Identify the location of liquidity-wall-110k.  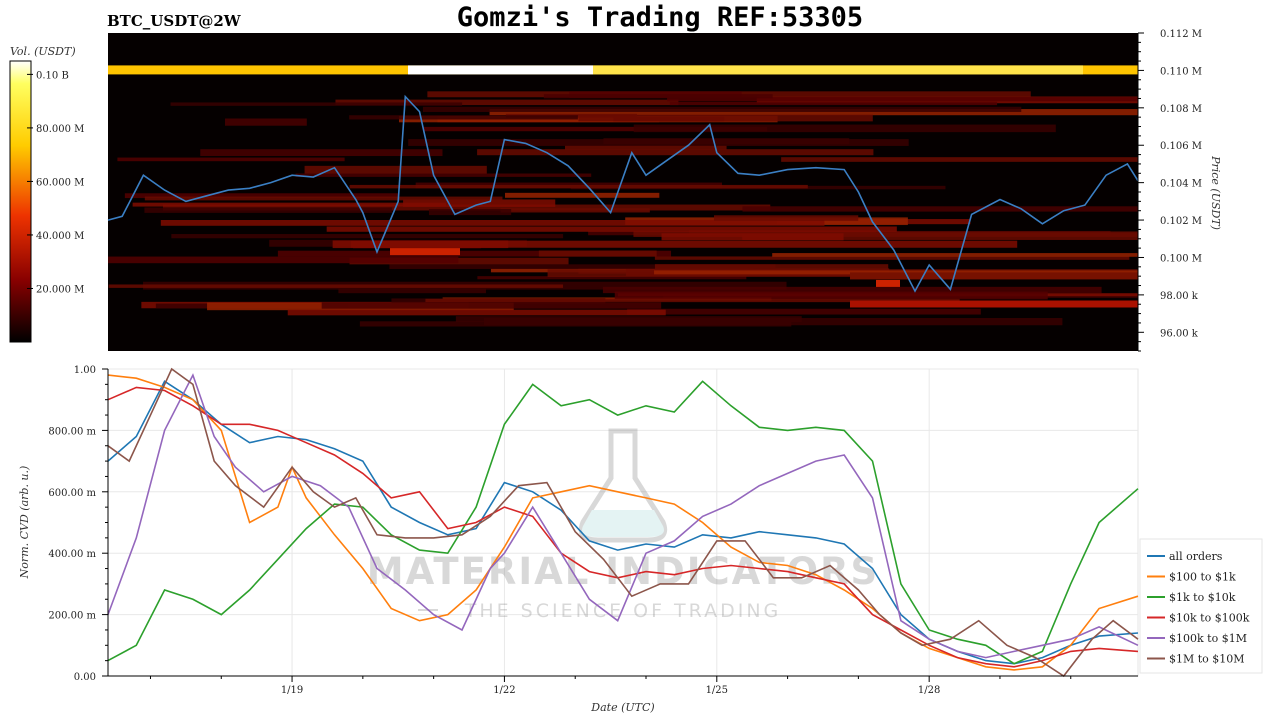
(623, 70).